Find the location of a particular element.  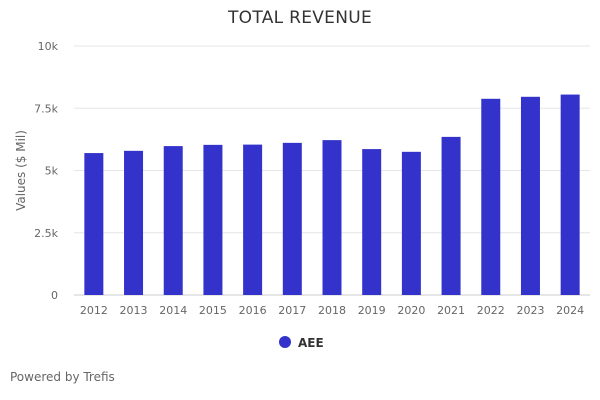

y-tick-label: 5k is located at coordinates (52, 171).